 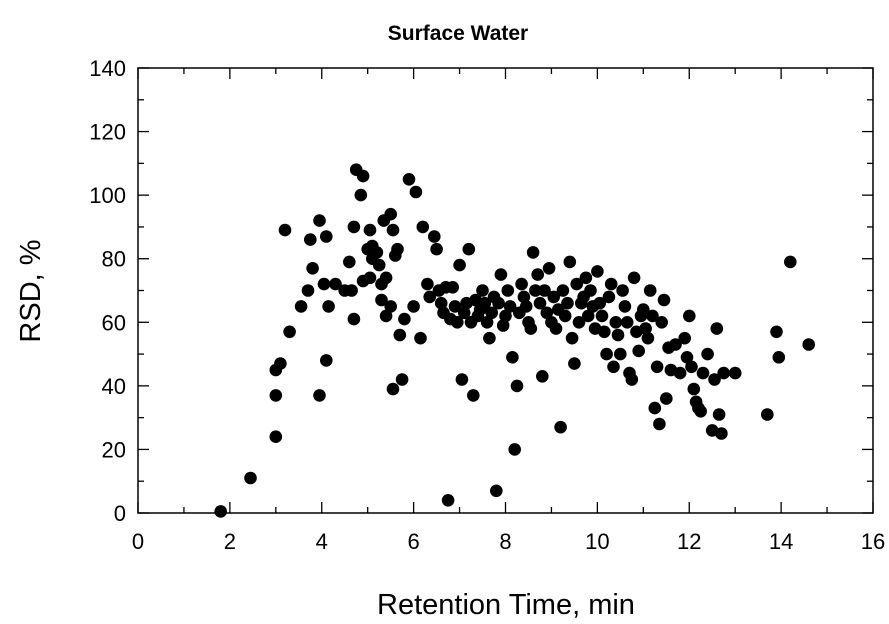 I want to click on y-tick-label: 60, so click(x=114, y=322).